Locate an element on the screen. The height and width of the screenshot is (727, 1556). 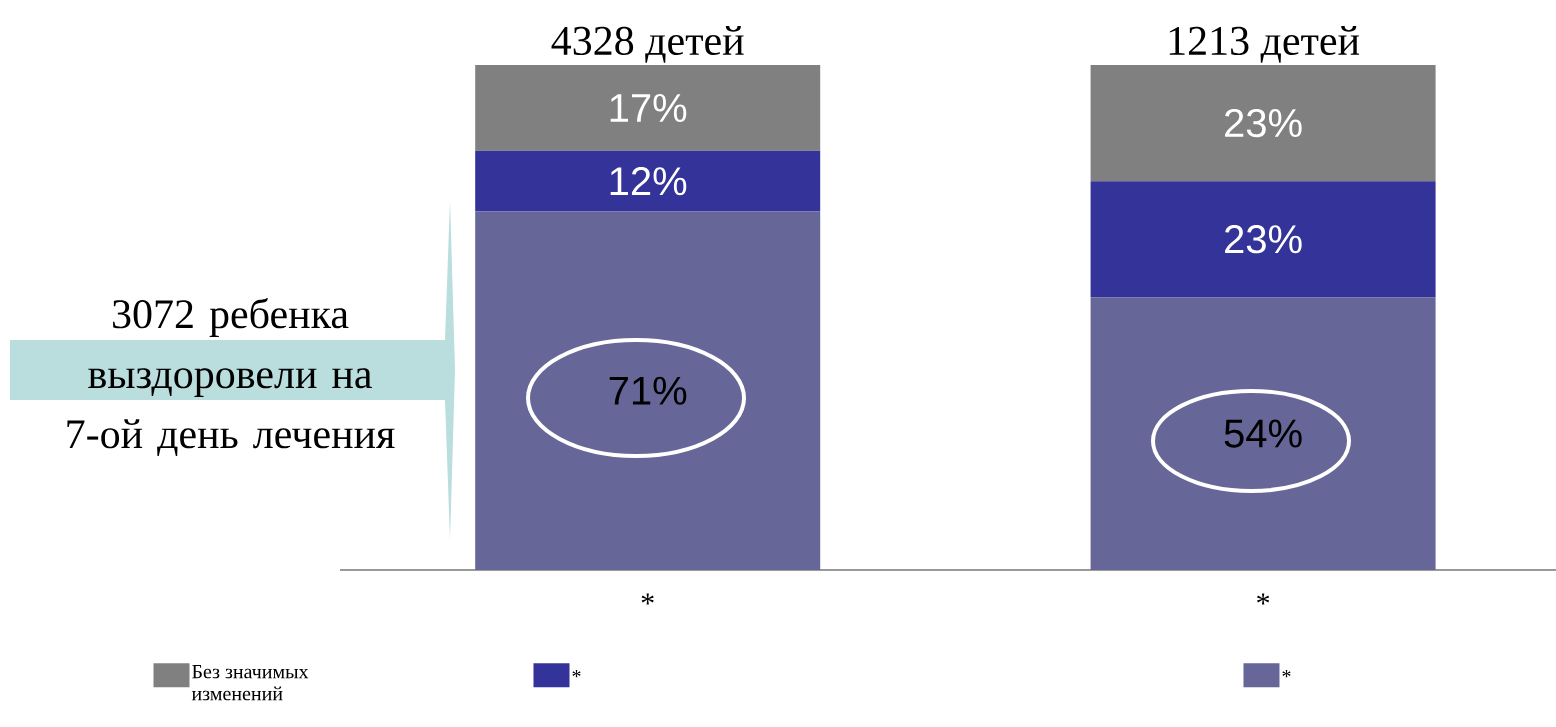
data-label: 54% is located at coordinates (1263, 433).